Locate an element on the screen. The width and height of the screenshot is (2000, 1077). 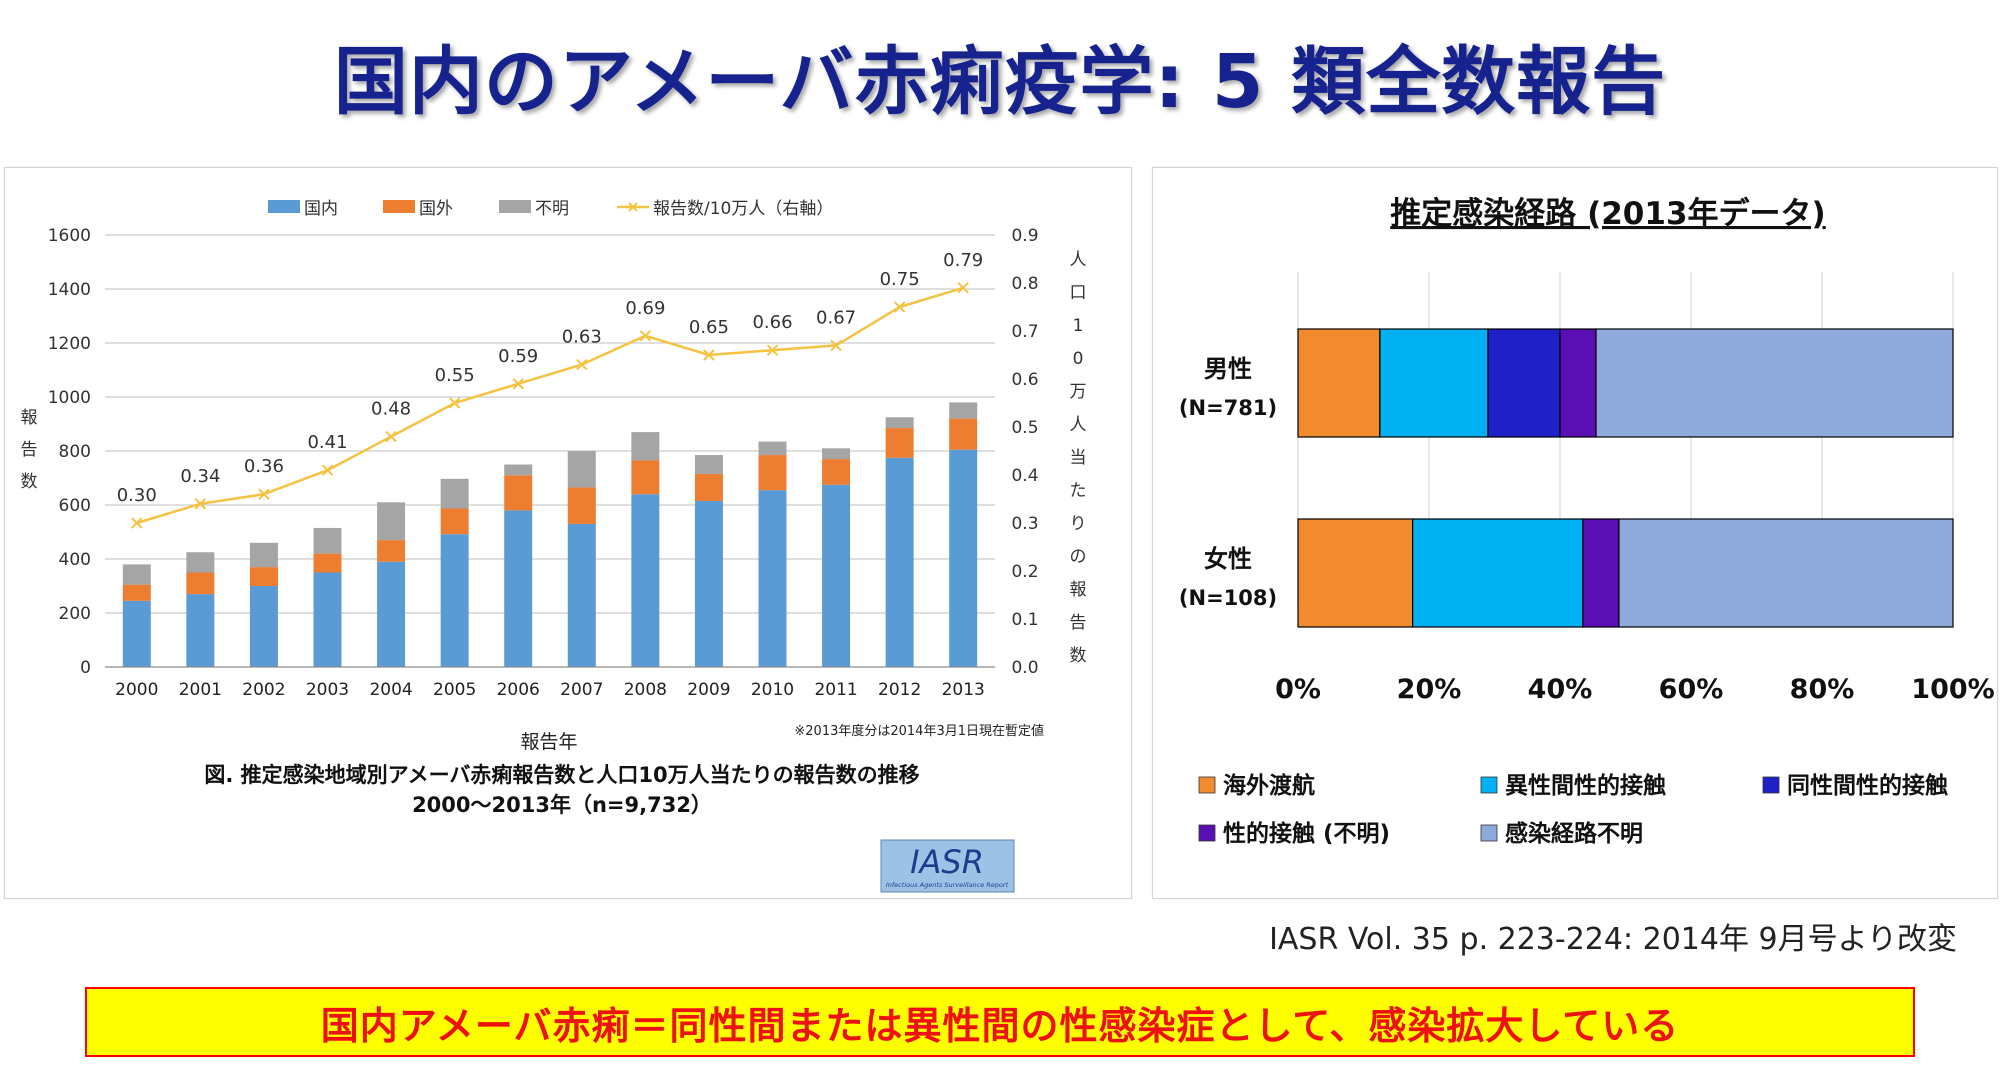
y2-axis-title-char: の is located at coordinates (1078, 557).